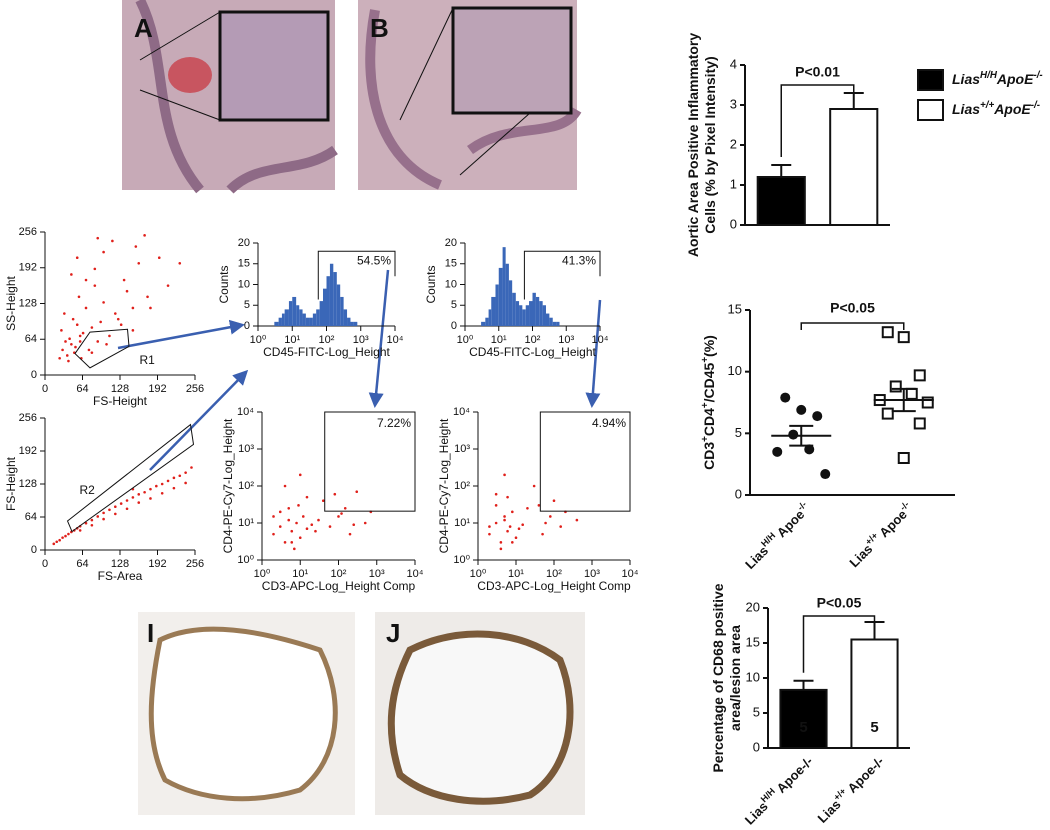 Image resolution: width=1050 pixels, height=830 pixels. Describe the element at coordinates (852, 308) in the screenshot. I see `annotation: P<0.05` at that location.